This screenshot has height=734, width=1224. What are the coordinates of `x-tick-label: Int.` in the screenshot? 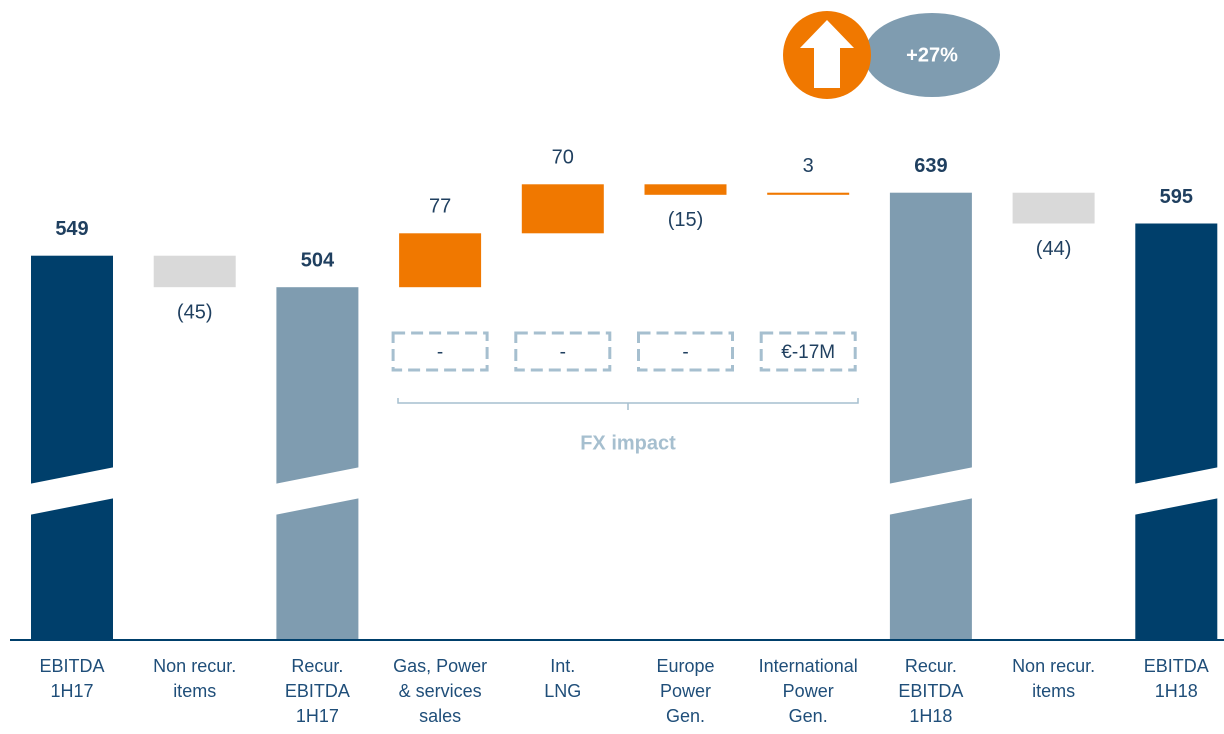 It's located at (562, 666).